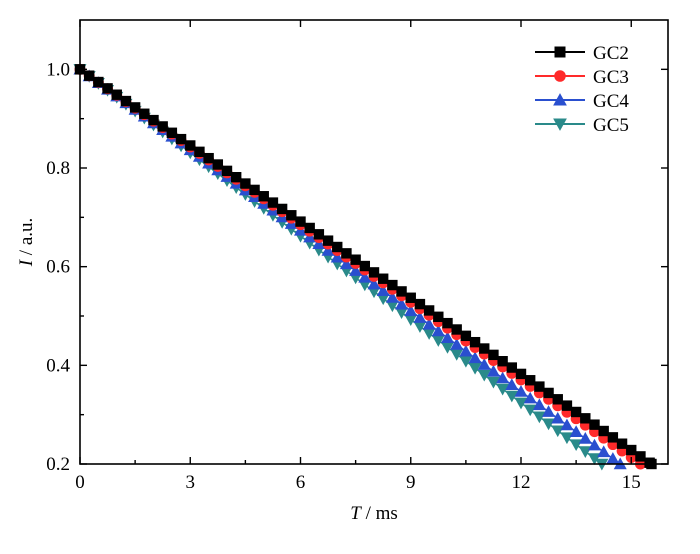 This screenshot has width=700, height=554. I want to click on x-tick-label: 9, so click(411, 482).